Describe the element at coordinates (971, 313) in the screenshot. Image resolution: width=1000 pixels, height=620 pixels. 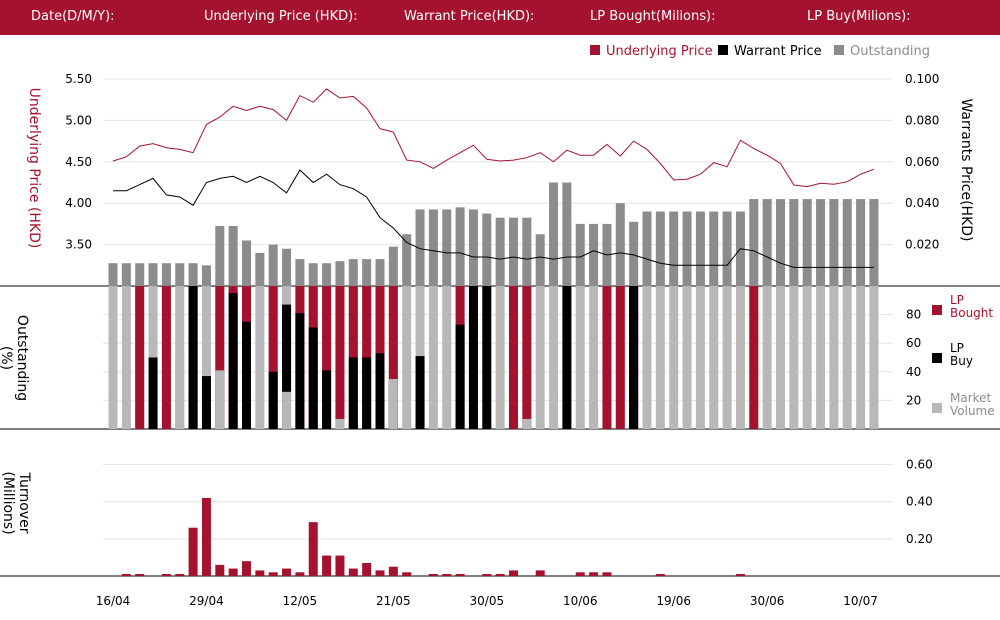
I see `volume-legend-label: Bought` at that location.